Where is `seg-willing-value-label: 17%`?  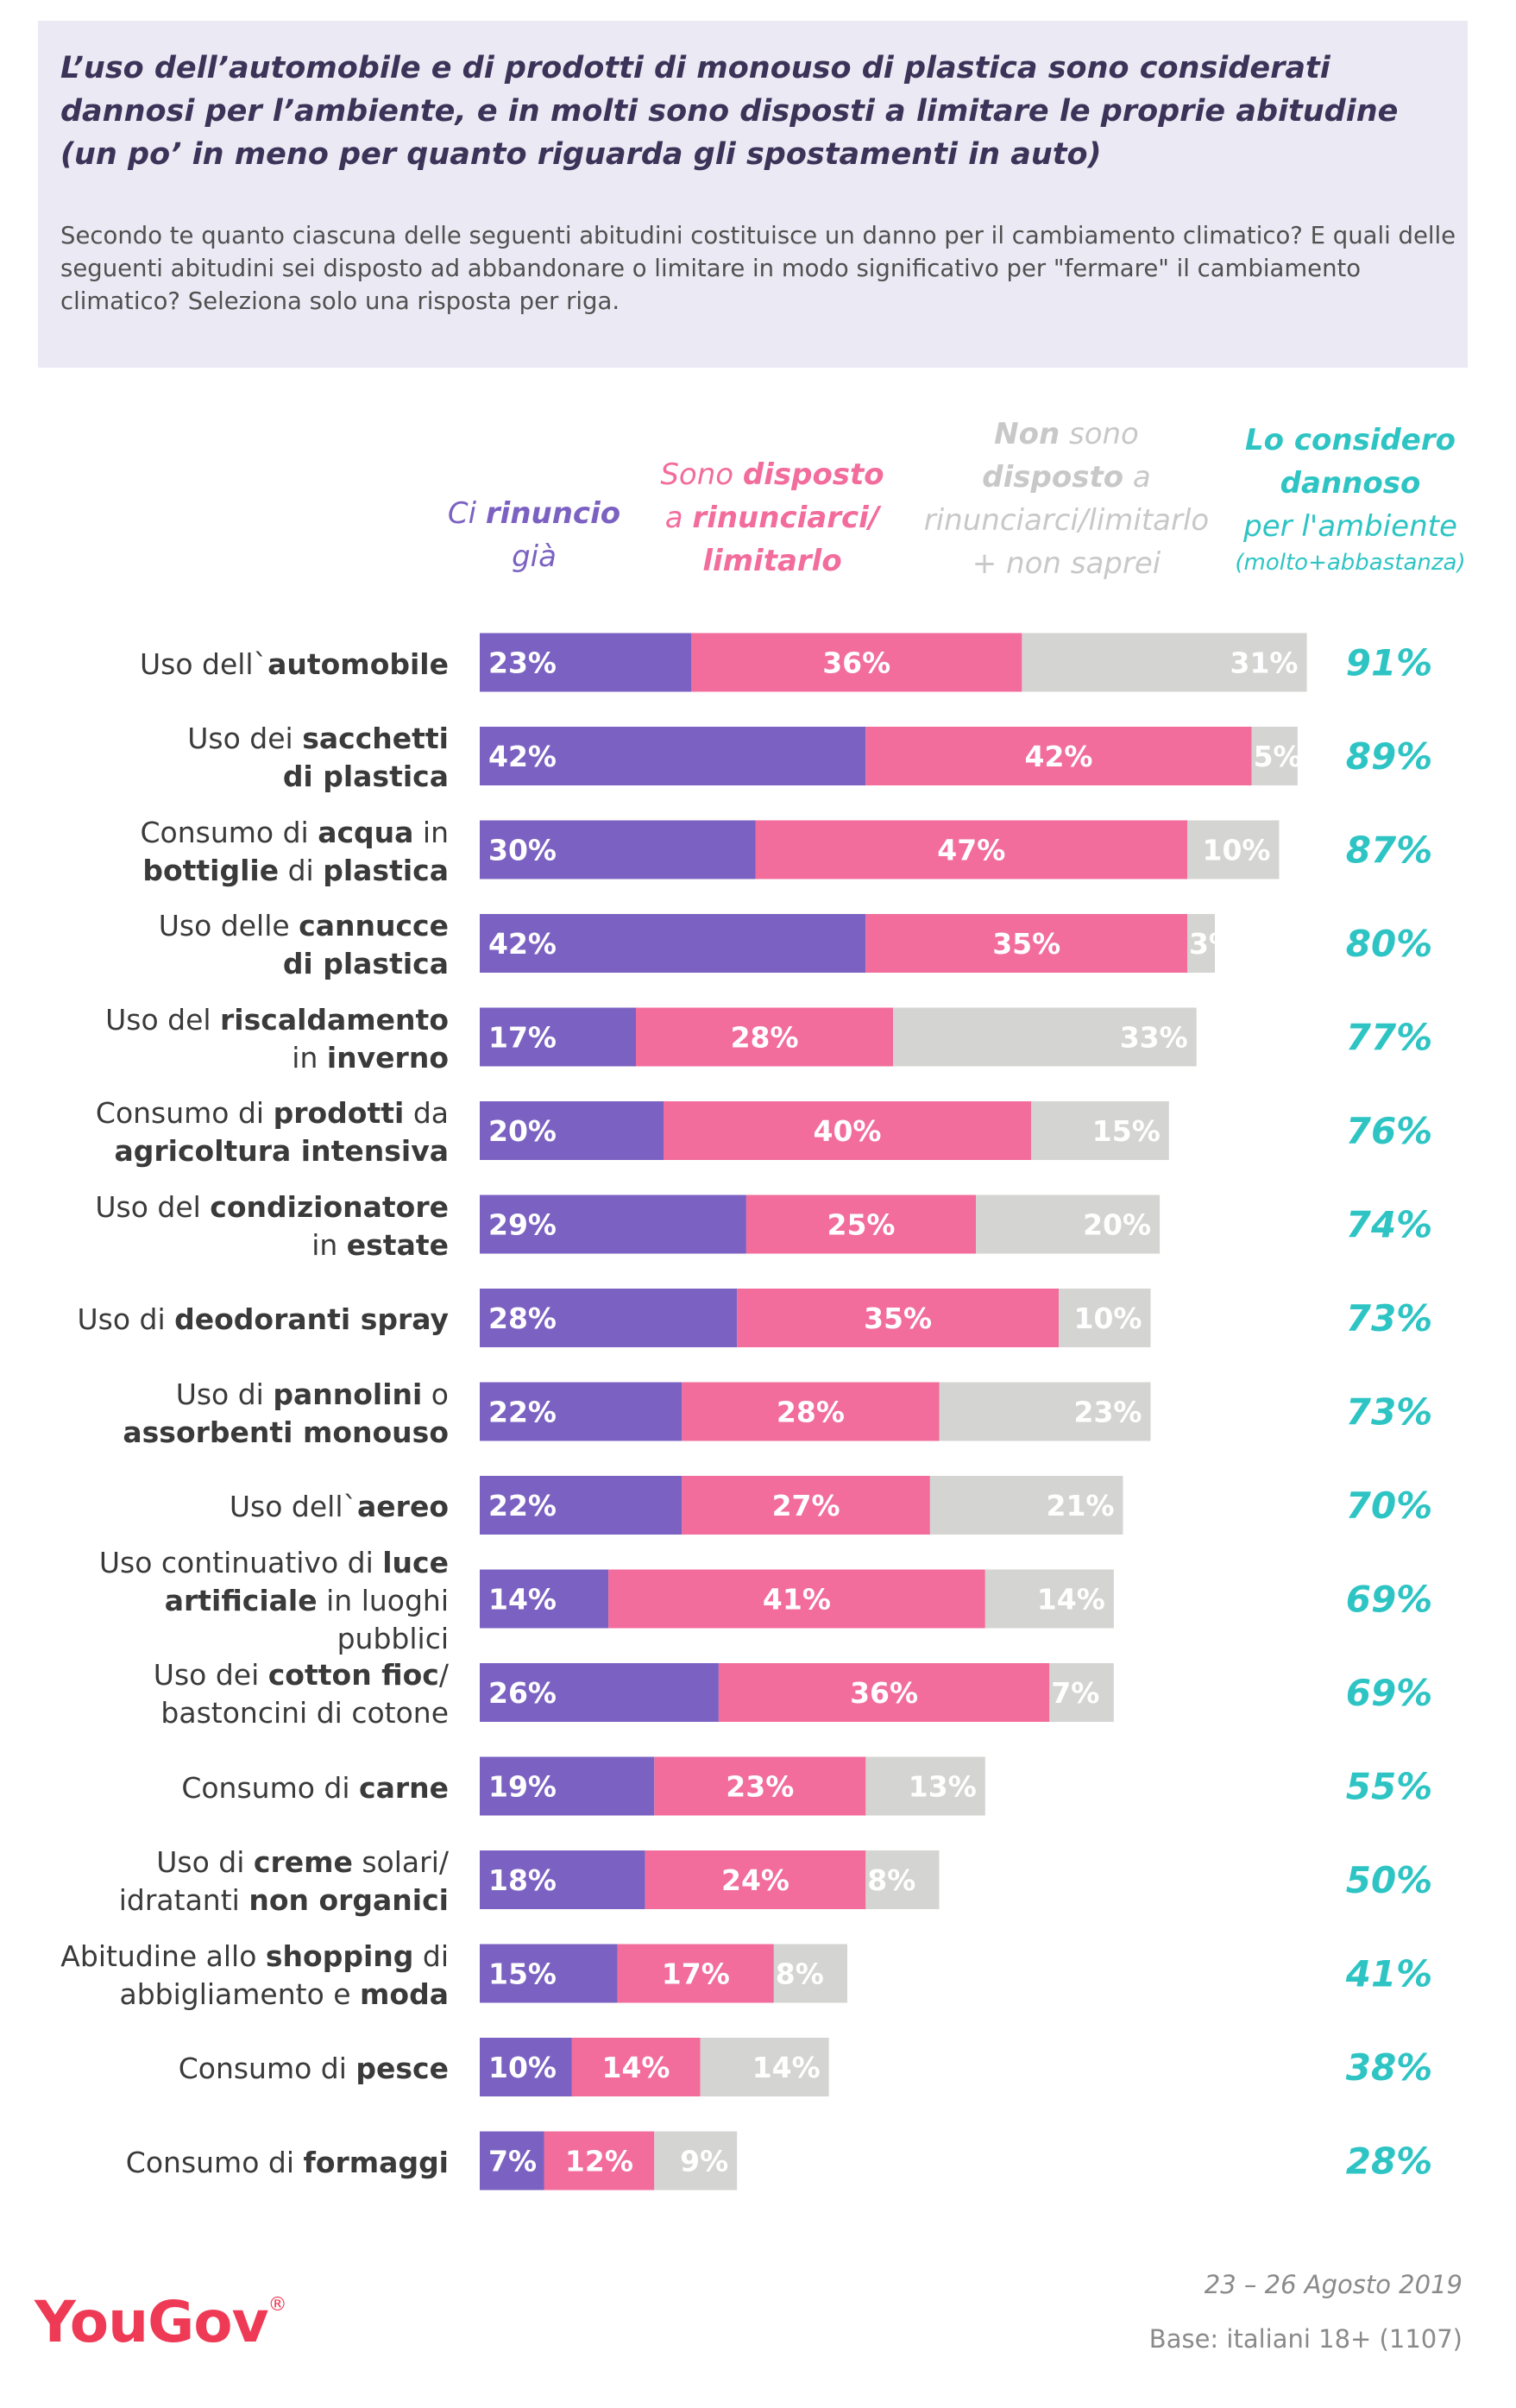 seg-willing-value-label: 17% is located at coordinates (696, 1974).